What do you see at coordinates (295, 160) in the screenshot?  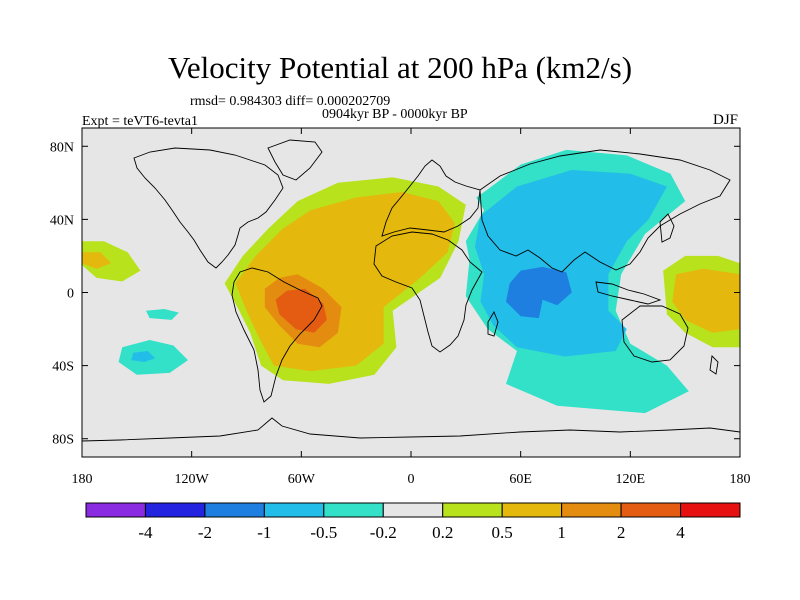 I see `coastline-greenland` at bounding box center [295, 160].